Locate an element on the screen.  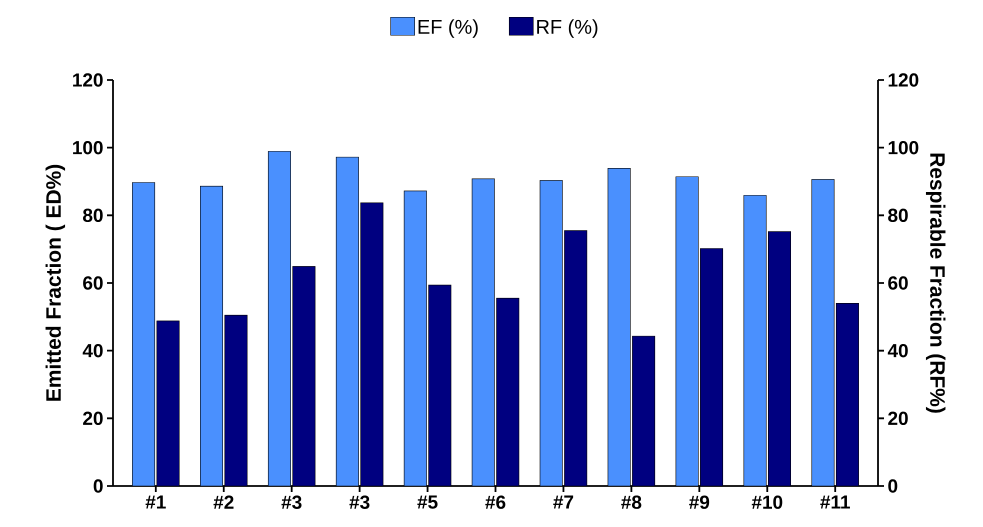
x-tick-label: #9 is located at coordinates (699, 502).